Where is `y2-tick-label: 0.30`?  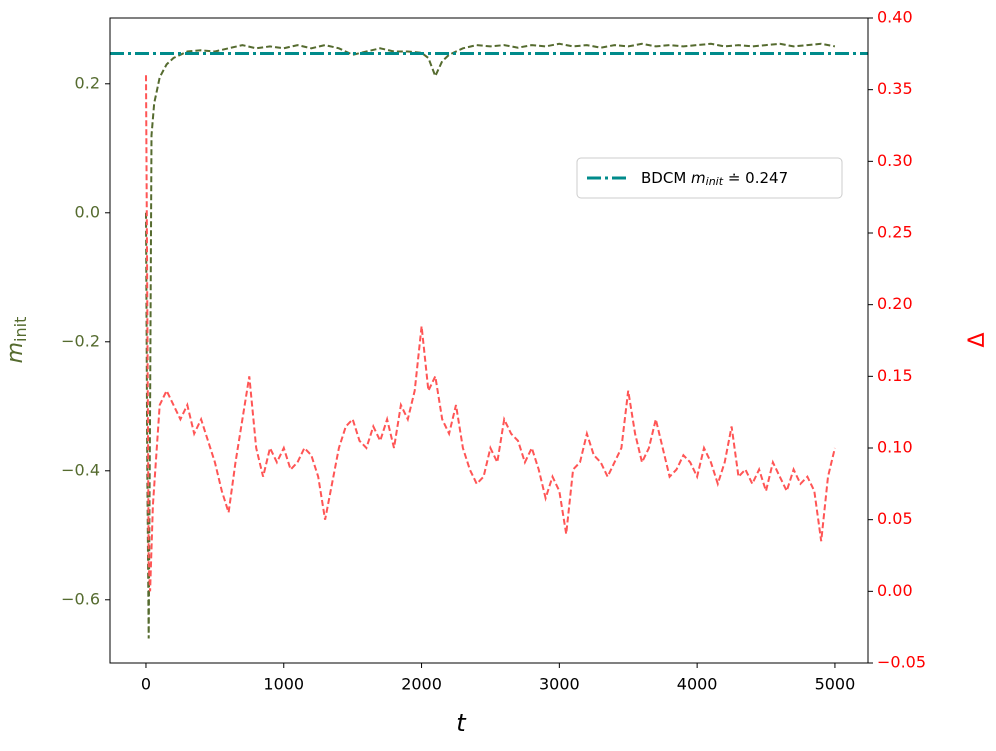 y2-tick-label: 0.30 is located at coordinates (895, 160).